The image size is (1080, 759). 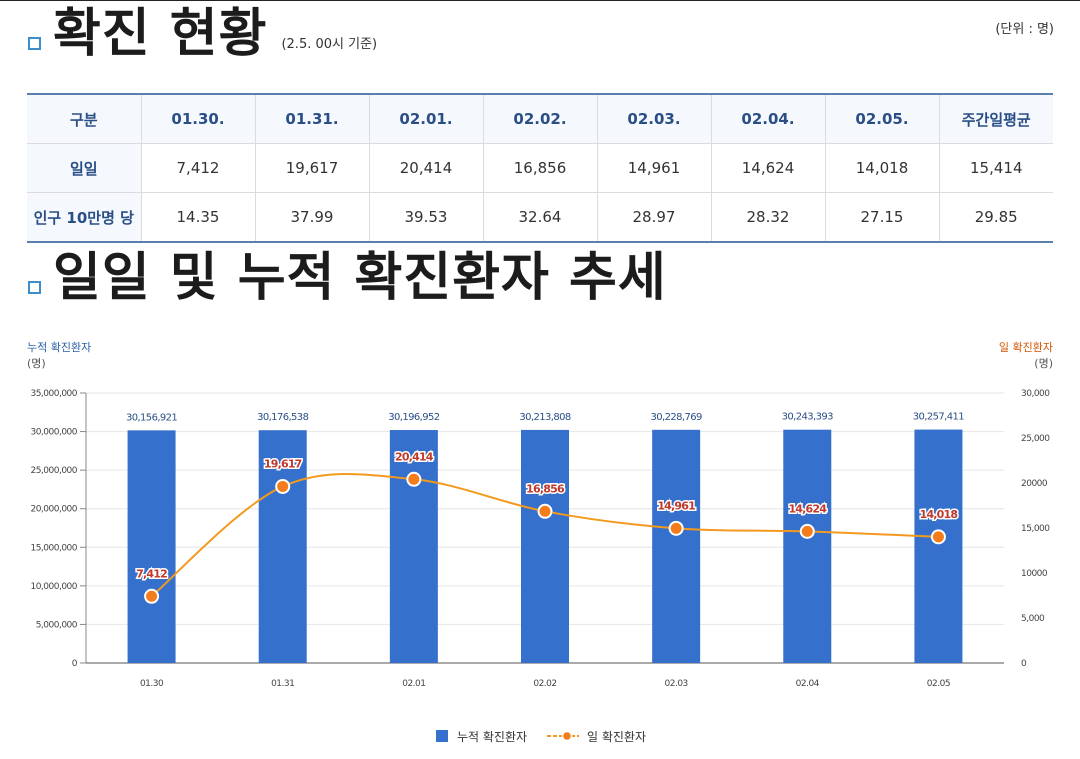 I want to click on right-axis-unit: (명), so click(x=1043, y=363).